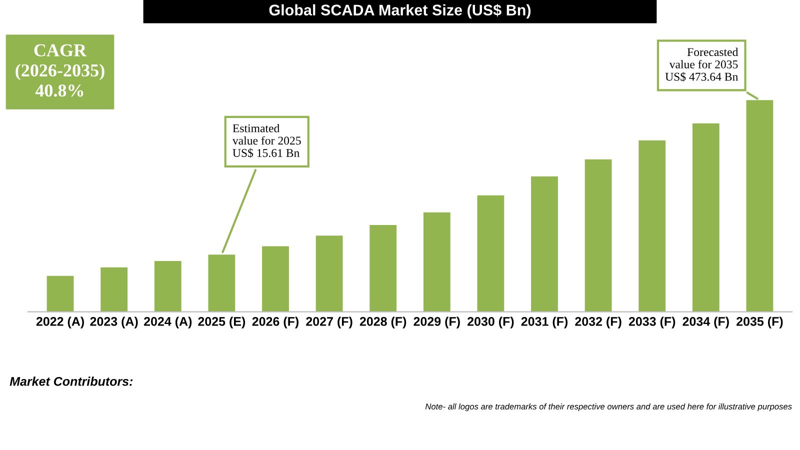  I want to click on annotation: Estimated value for 2025 US$ 15.61 Bn, so click(266, 141).